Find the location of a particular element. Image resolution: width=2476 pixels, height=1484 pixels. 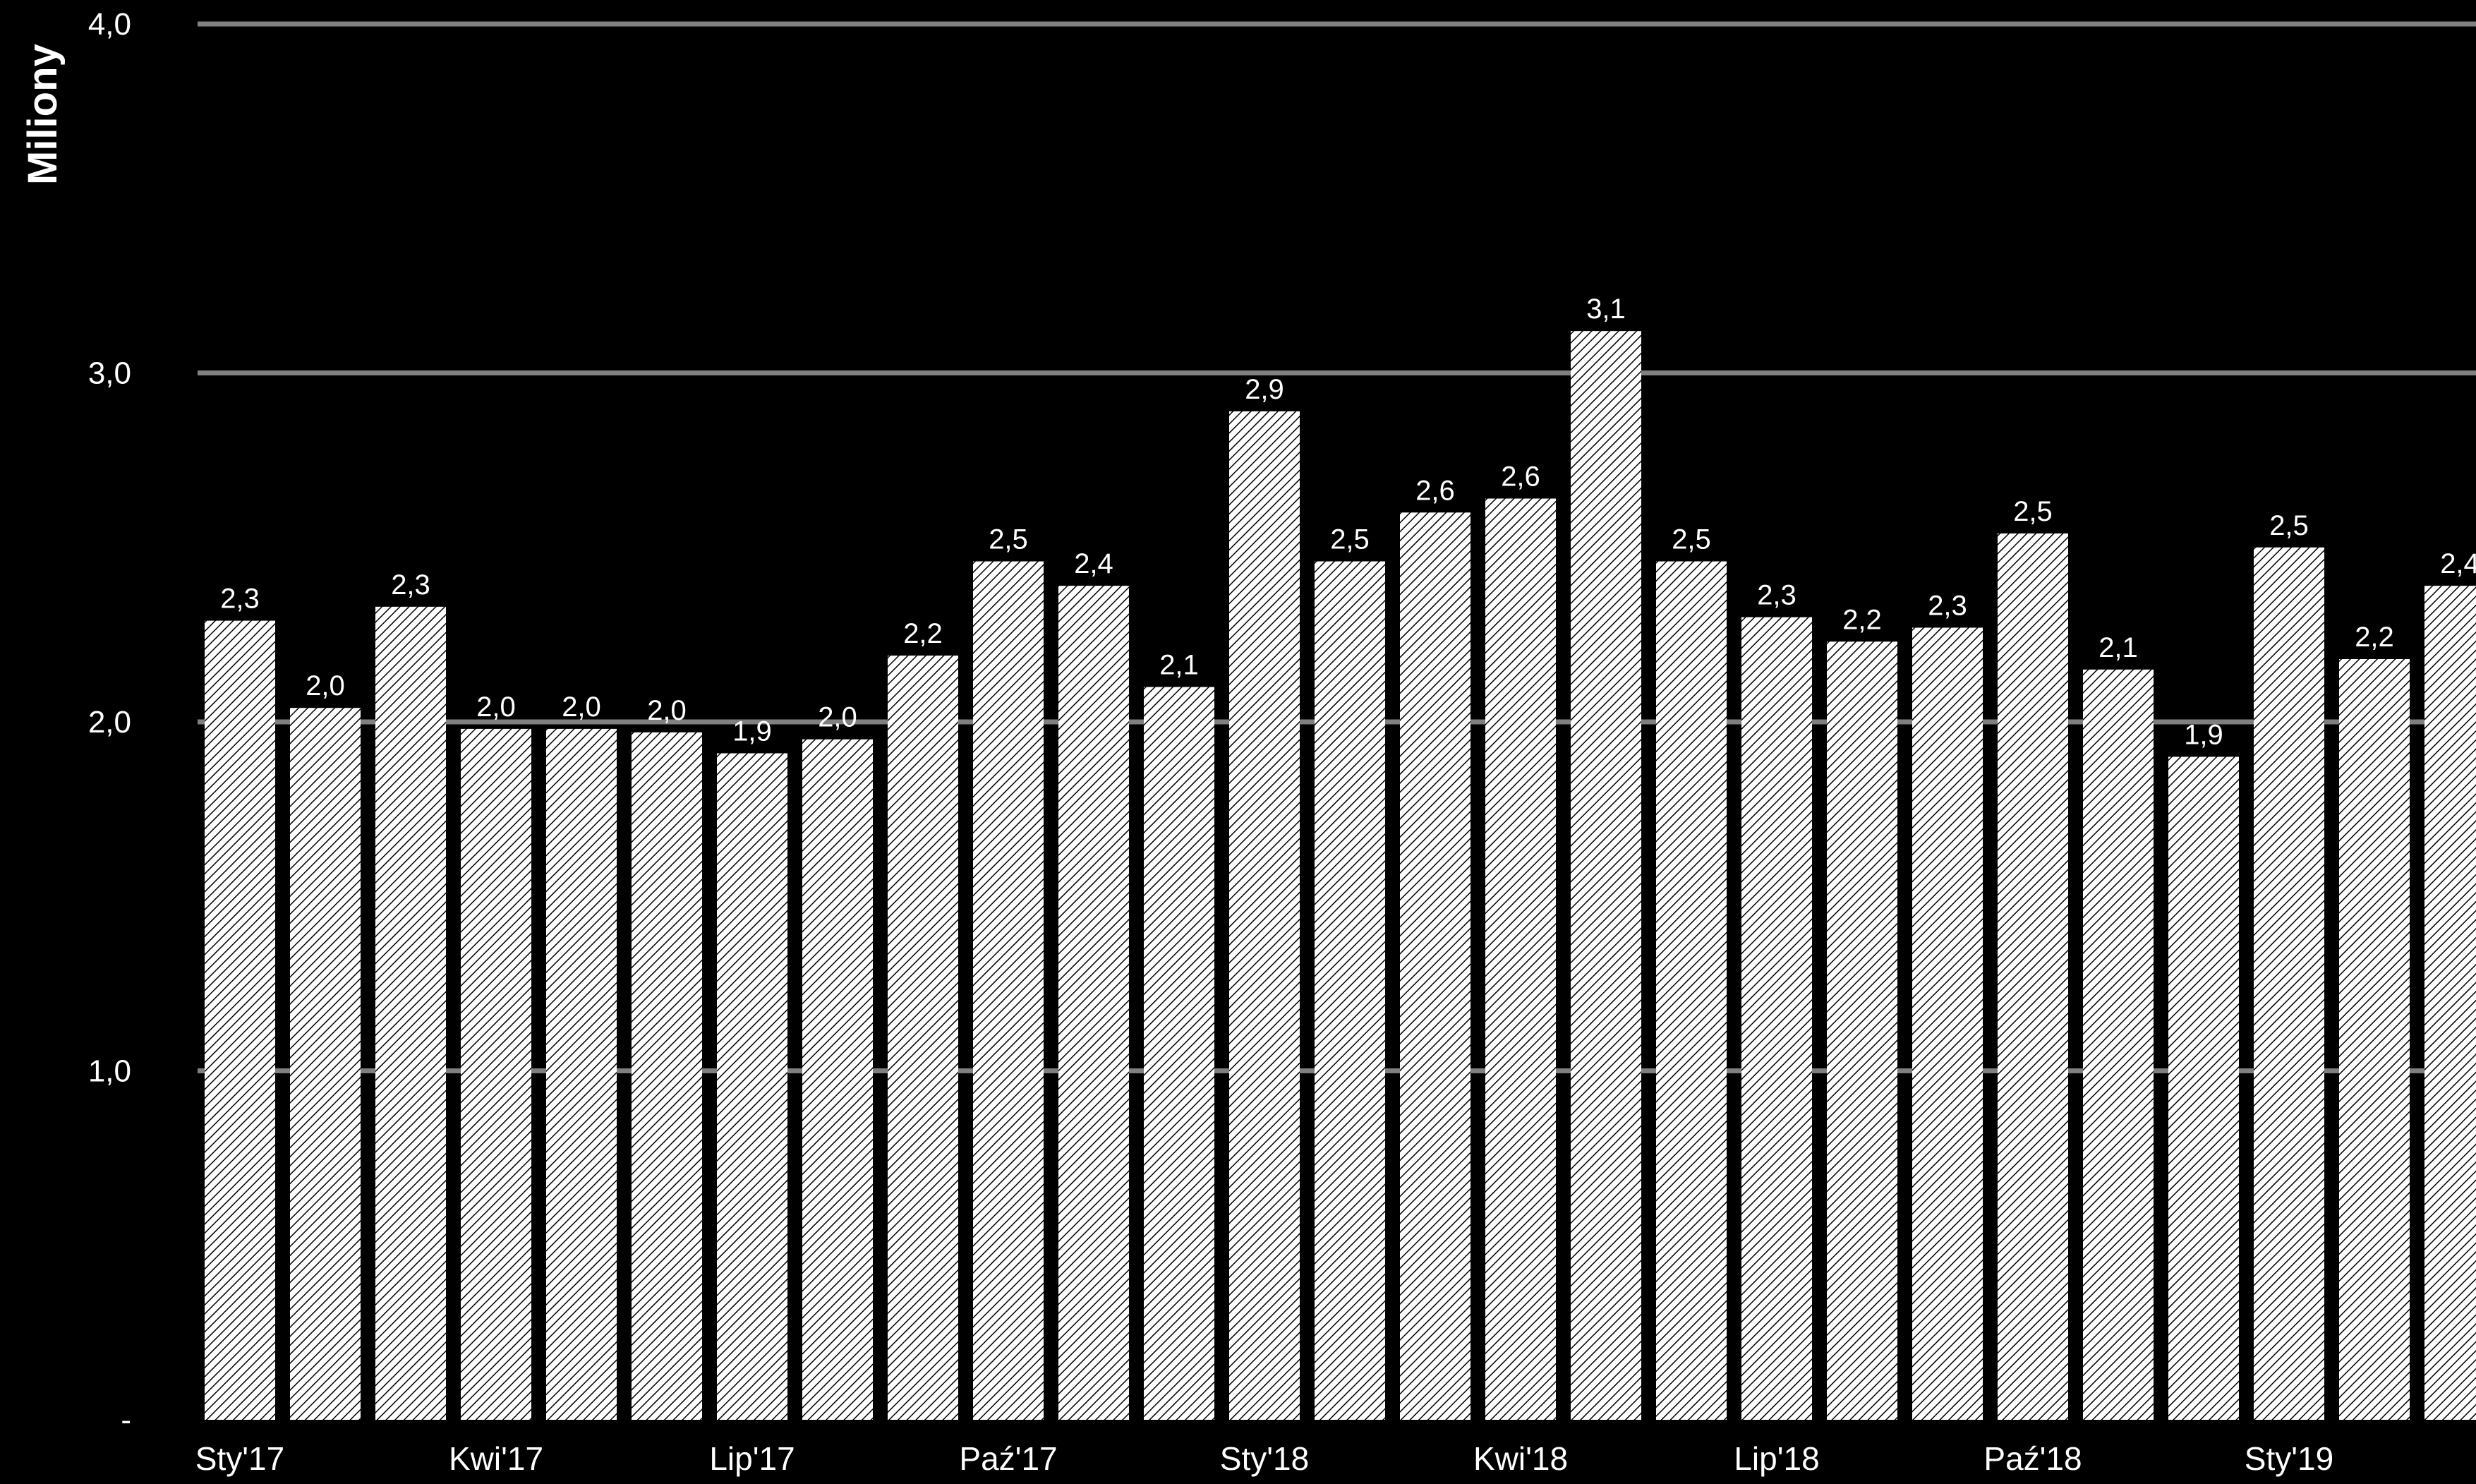

y-axis-tick-labels: - 1,0 2,0 3,0 4,0 is located at coordinates (109, 722).